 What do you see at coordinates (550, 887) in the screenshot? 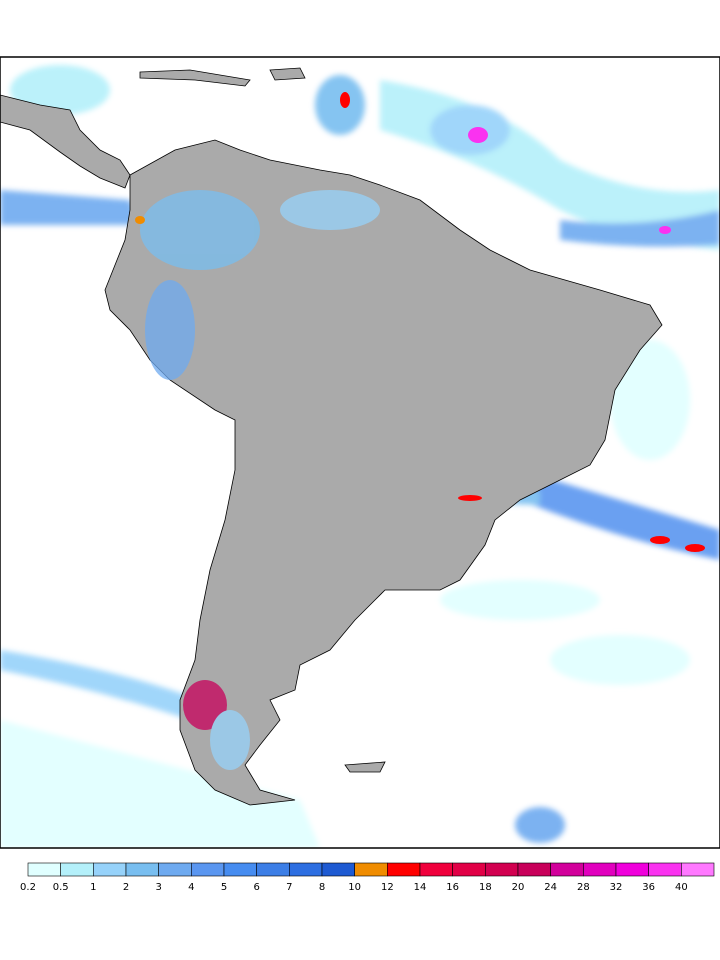
I see `legend-label: 24` at bounding box center [550, 887].